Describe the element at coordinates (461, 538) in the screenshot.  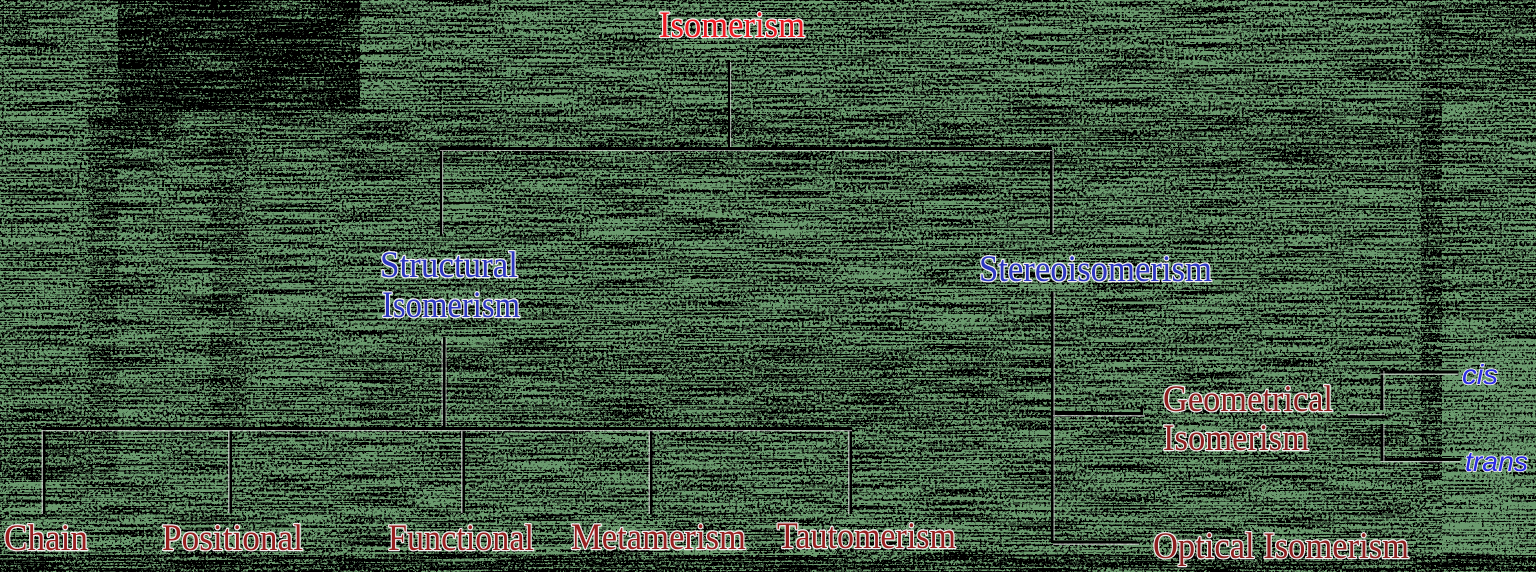
I see `svg-text: Functional` at that location.